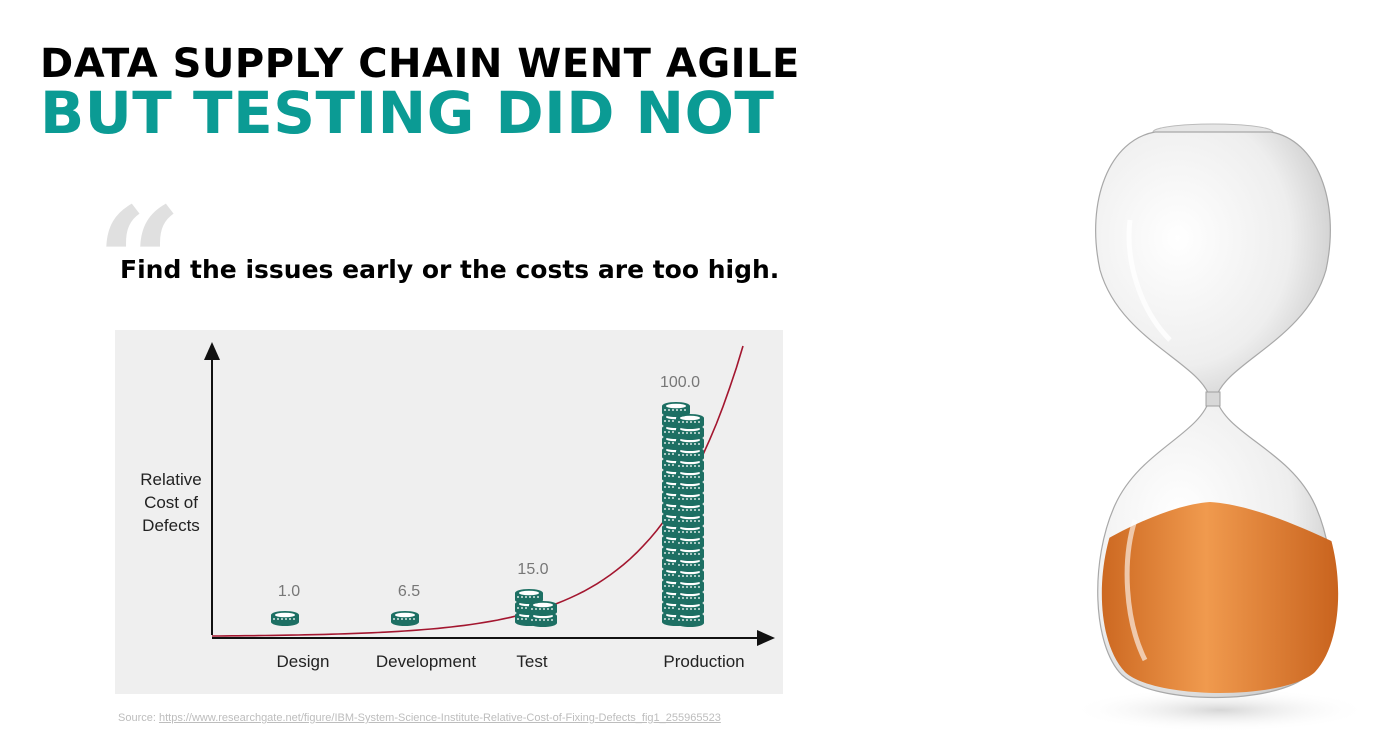 Image resolution: width=1394 pixels, height=754 pixels. Describe the element at coordinates (138, 718) in the screenshot. I see `source-prefix: Source:` at that location.